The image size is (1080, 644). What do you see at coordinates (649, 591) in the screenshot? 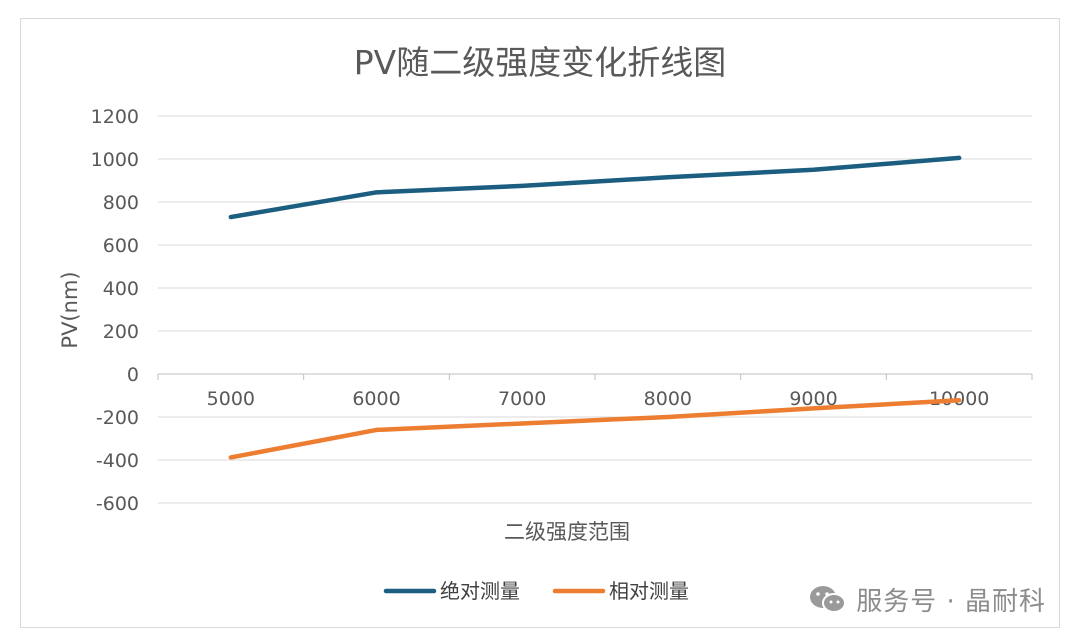
I see `legend-label-1: 相对测量` at bounding box center [649, 591].